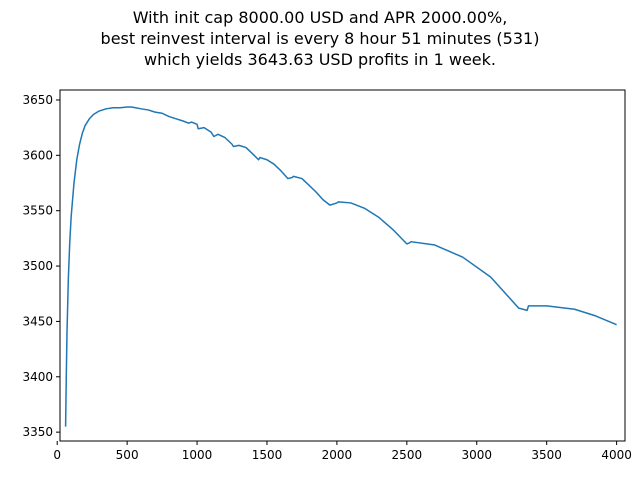 The image size is (640, 480). I want to click on x-tick-label: 3000, so click(476, 455).